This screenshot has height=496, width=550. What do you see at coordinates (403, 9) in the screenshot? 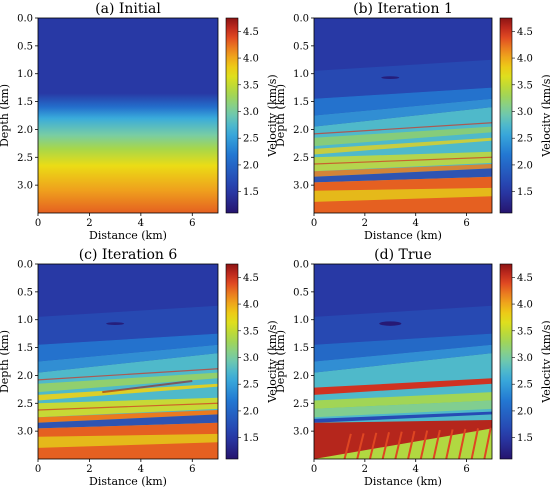
I see `panel-title: (b) Iteration 1` at bounding box center [403, 9].